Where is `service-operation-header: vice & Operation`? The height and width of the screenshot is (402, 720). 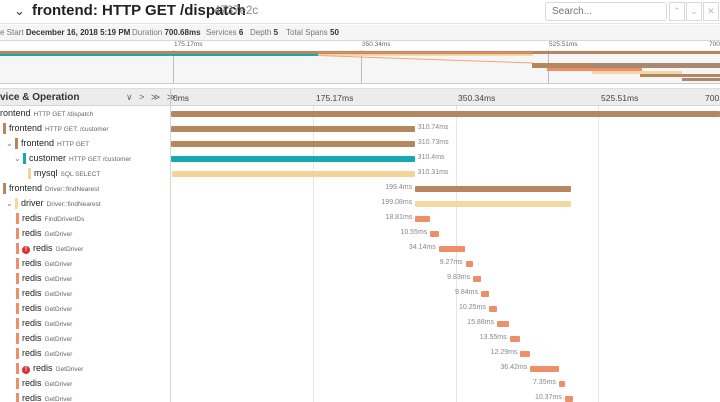 service-operation-header: vice & Operation is located at coordinates (40, 97).